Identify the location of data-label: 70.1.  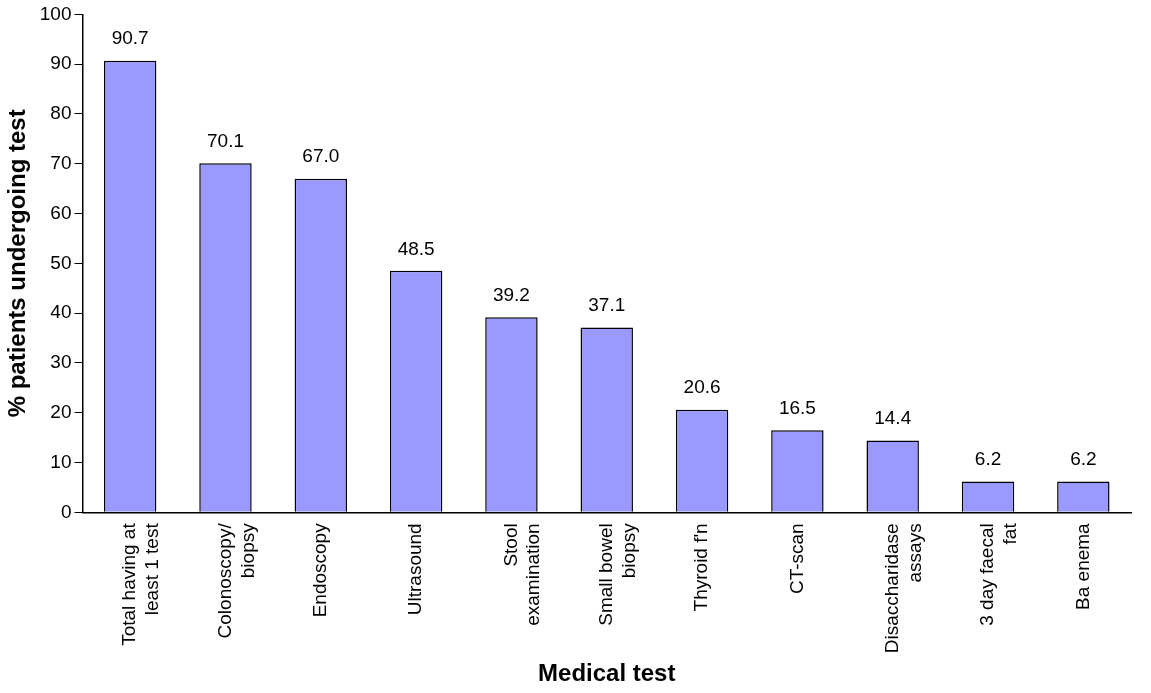
(225, 141).